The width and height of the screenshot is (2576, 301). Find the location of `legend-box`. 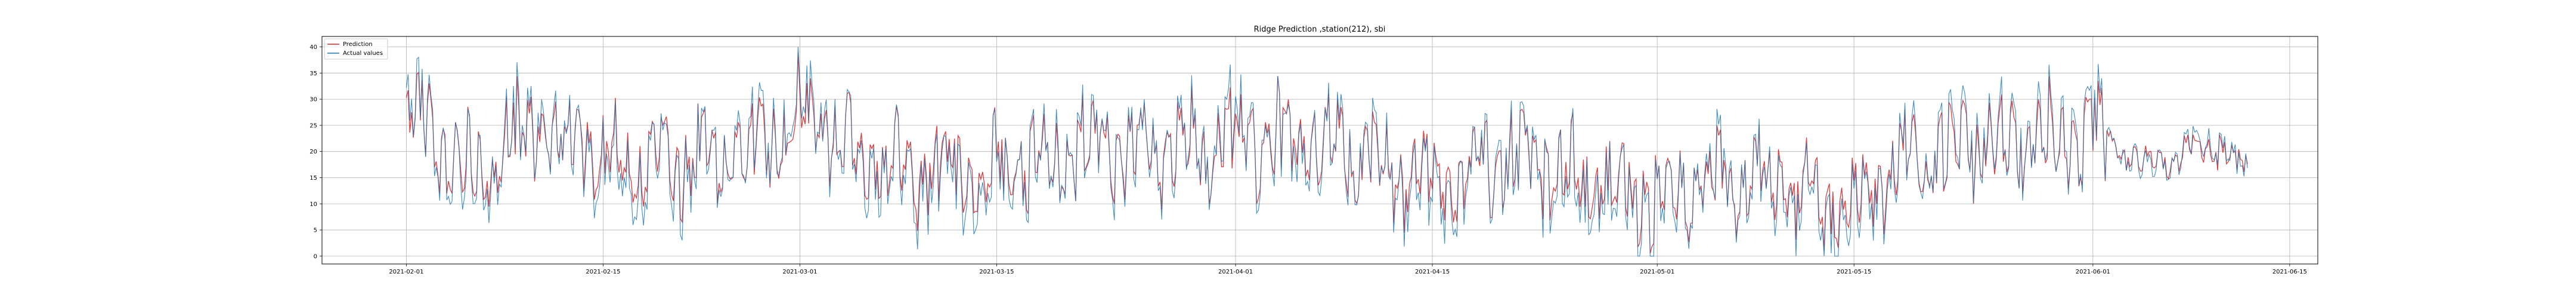

legend-box is located at coordinates (356, 49).